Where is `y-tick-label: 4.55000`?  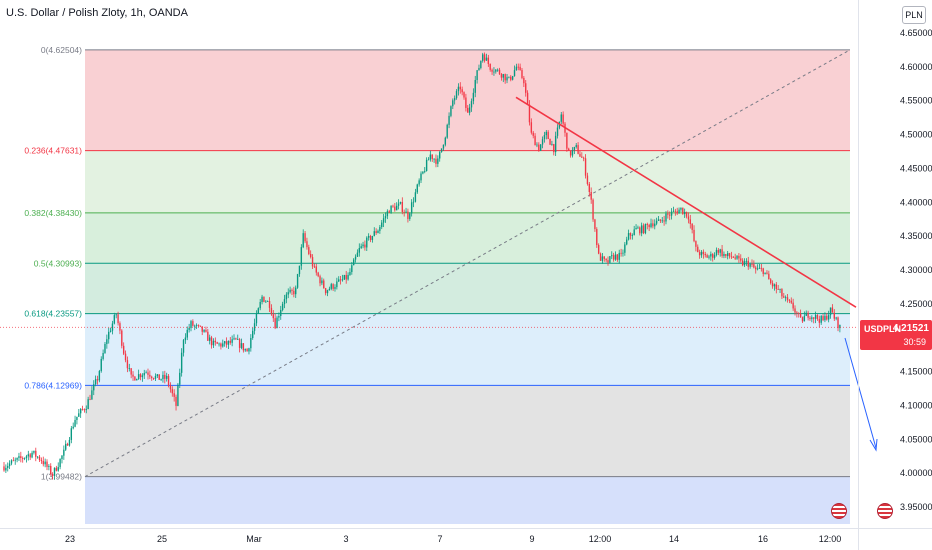
y-tick-label: 4.55000 is located at coordinates (916, 101).